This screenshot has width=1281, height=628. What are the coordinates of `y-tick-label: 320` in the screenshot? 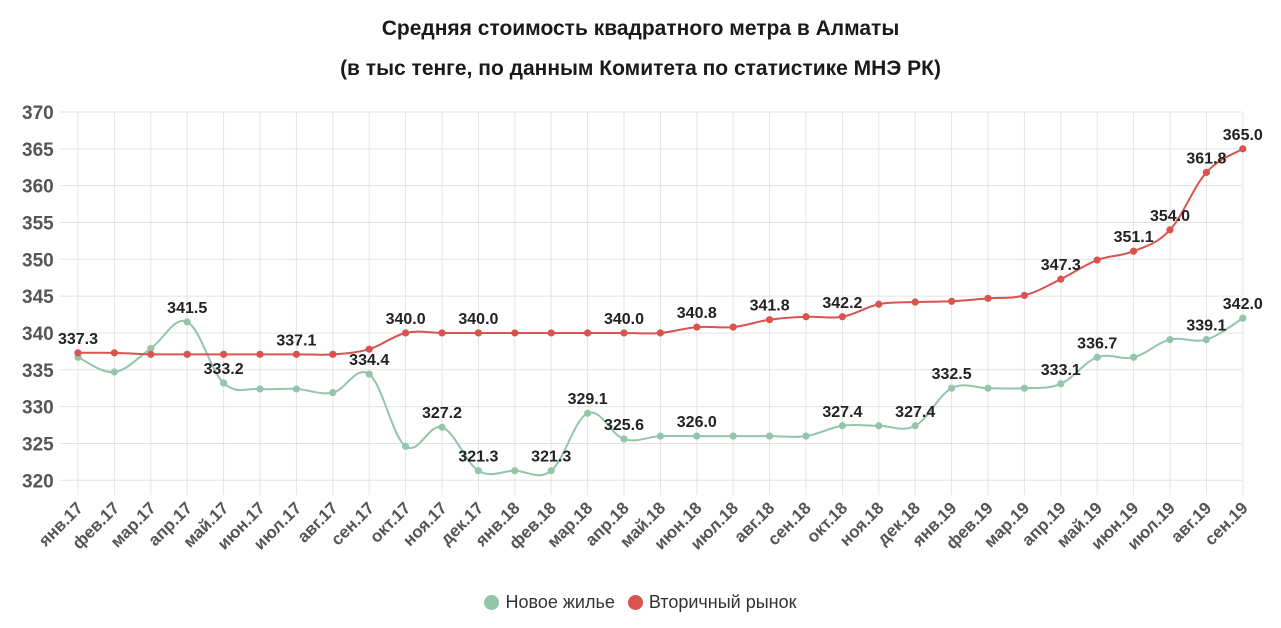 It's located at (38, 481).